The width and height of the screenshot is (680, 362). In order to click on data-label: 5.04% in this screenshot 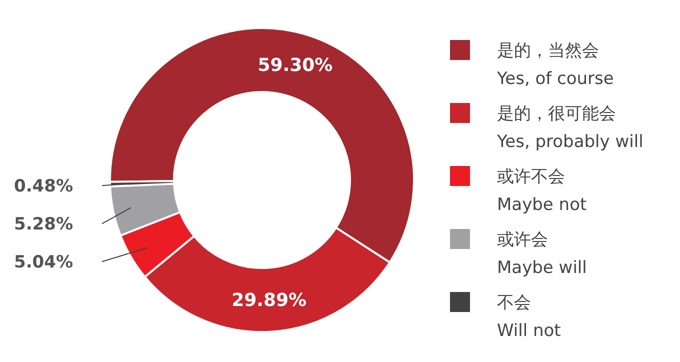, I will do `click(43, 262)`.